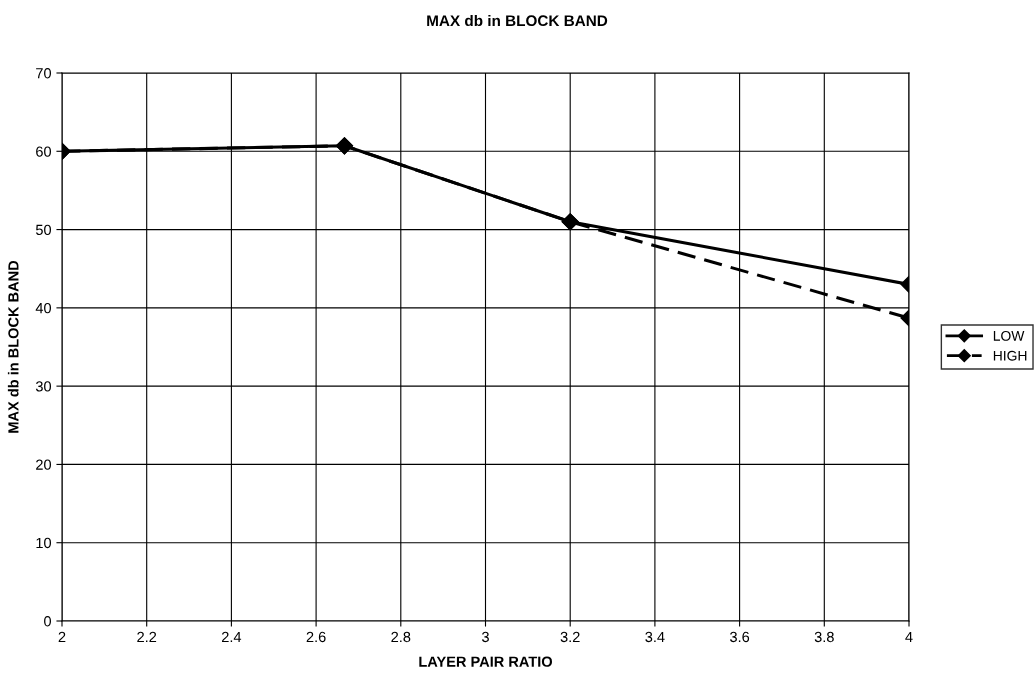 The height and width of the screenshot is (683, 1034). What do you see at coordinates (909, 636) in the screenshot?
I see `x-tick-label: 4` at bounding box center [909, 636].